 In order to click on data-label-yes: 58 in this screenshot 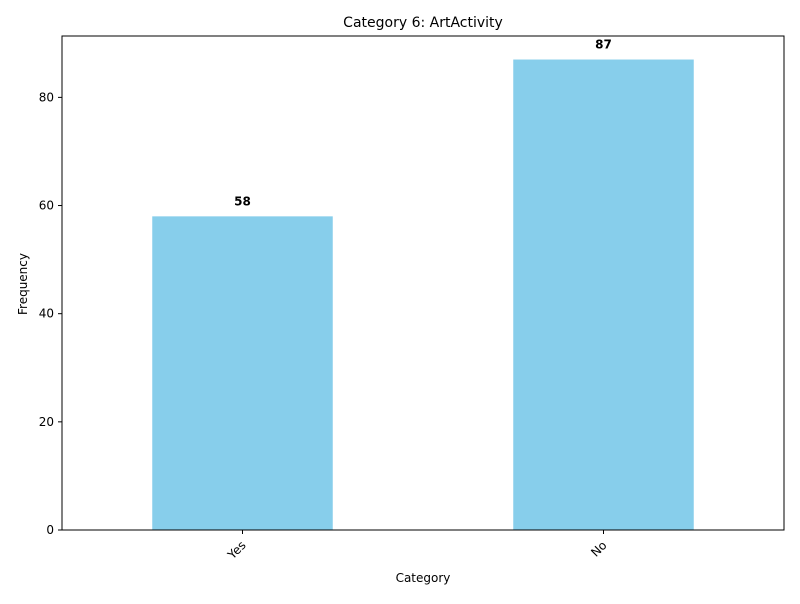, I will do `click(242, 201)`.